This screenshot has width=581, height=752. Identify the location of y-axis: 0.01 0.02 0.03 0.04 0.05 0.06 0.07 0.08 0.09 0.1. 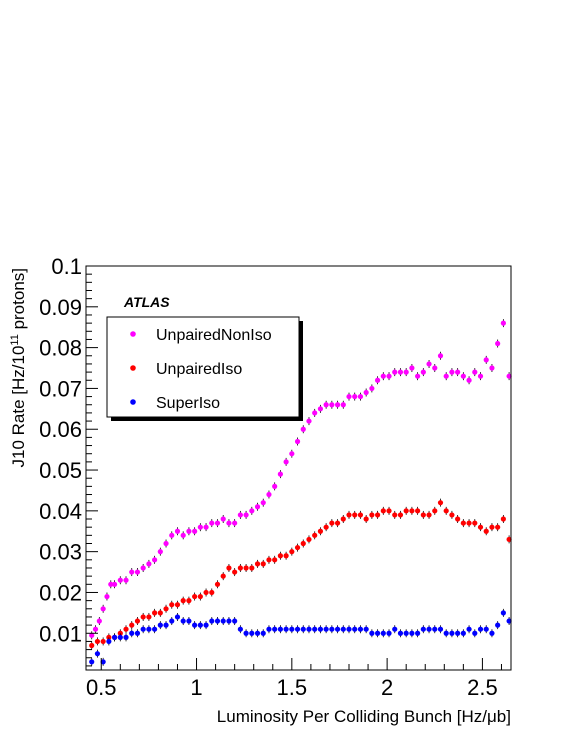
(68, 460).